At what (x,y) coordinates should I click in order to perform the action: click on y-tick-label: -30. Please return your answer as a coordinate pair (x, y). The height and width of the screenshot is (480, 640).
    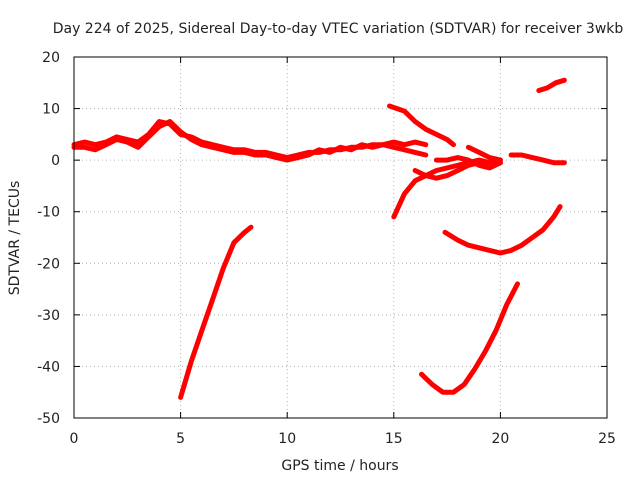
    Looking at the image, I should click on (48, 316).